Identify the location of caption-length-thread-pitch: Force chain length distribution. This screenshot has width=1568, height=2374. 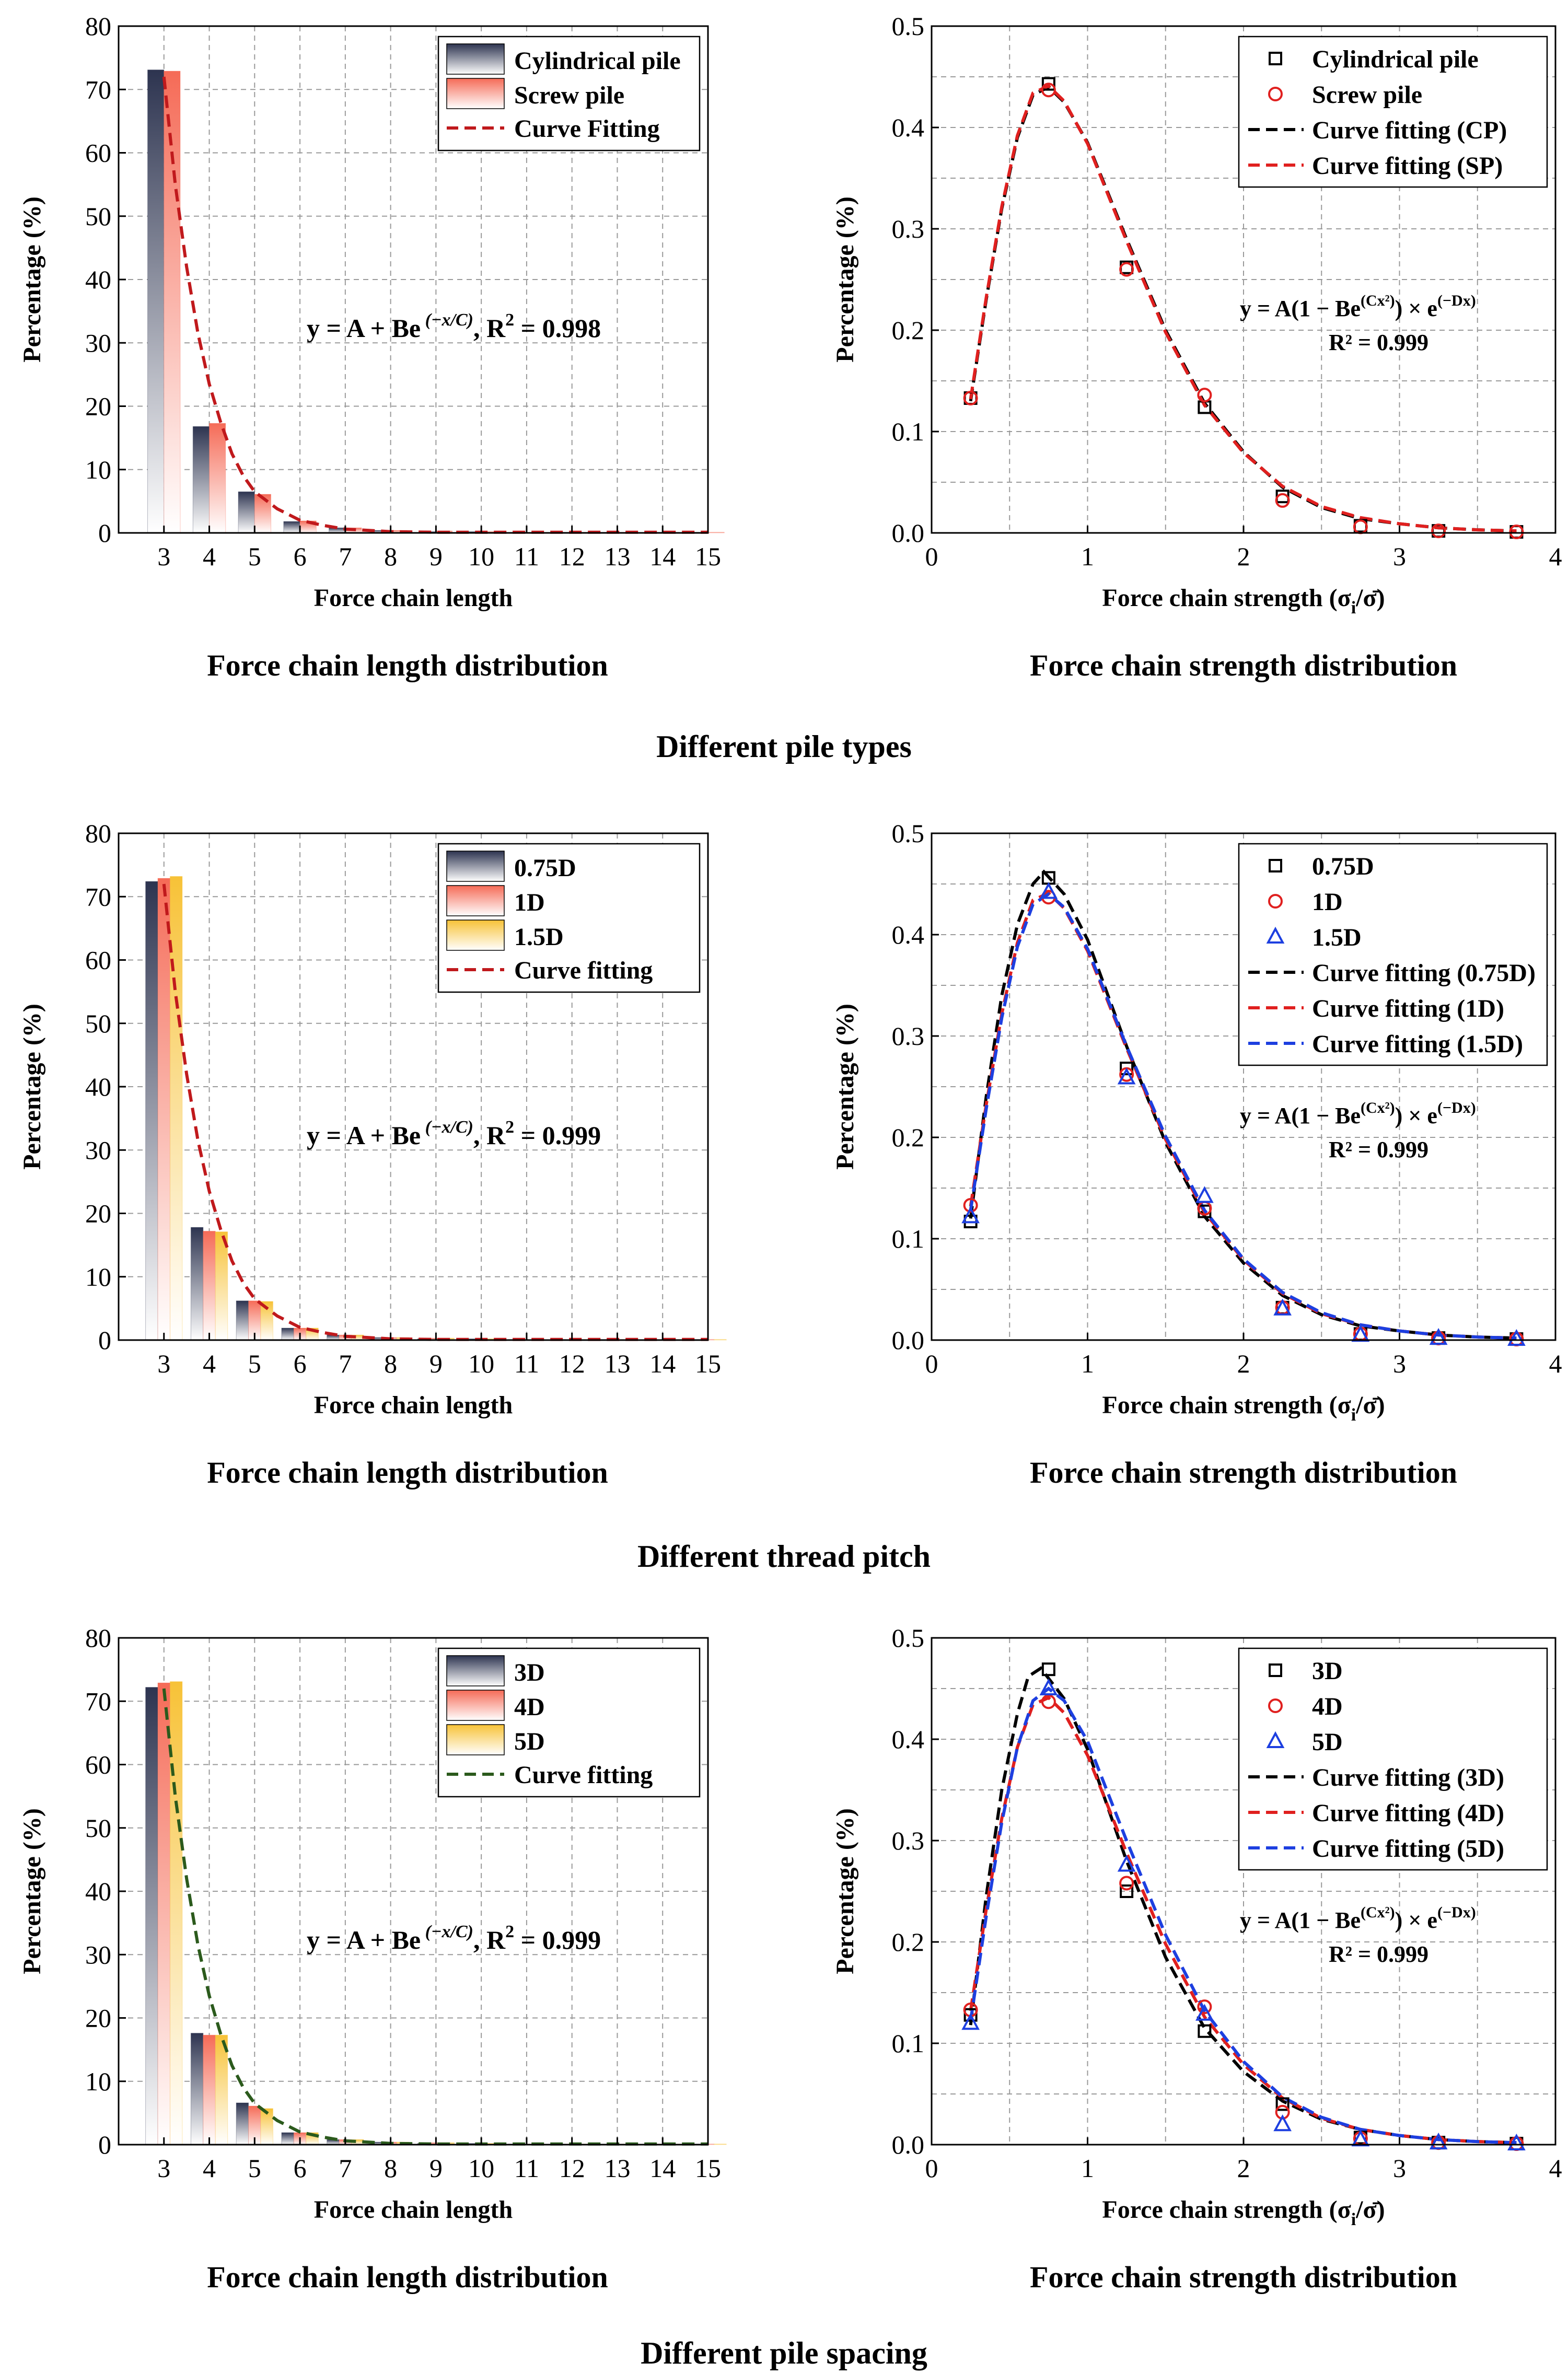
(407, 1472).